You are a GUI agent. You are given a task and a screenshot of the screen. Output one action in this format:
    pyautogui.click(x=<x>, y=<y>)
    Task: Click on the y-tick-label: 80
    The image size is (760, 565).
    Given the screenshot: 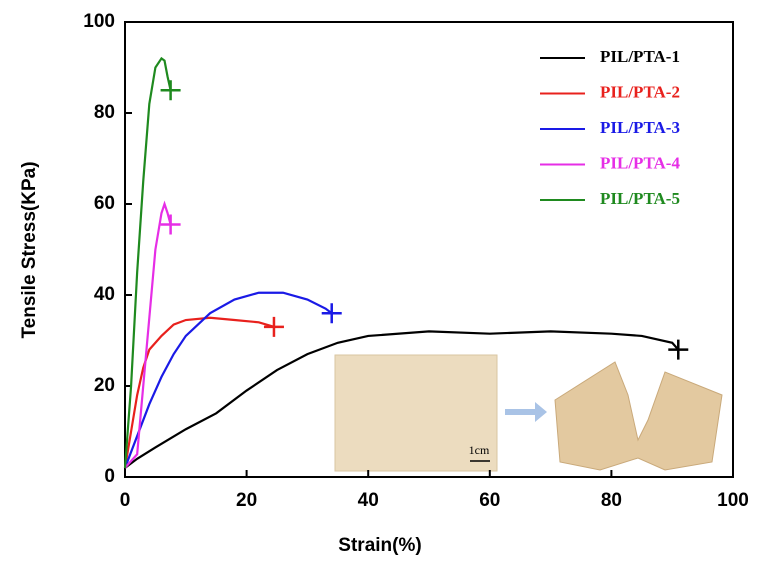 What is the action you would take?
    pyautogui.click(x=104, y=112)
    